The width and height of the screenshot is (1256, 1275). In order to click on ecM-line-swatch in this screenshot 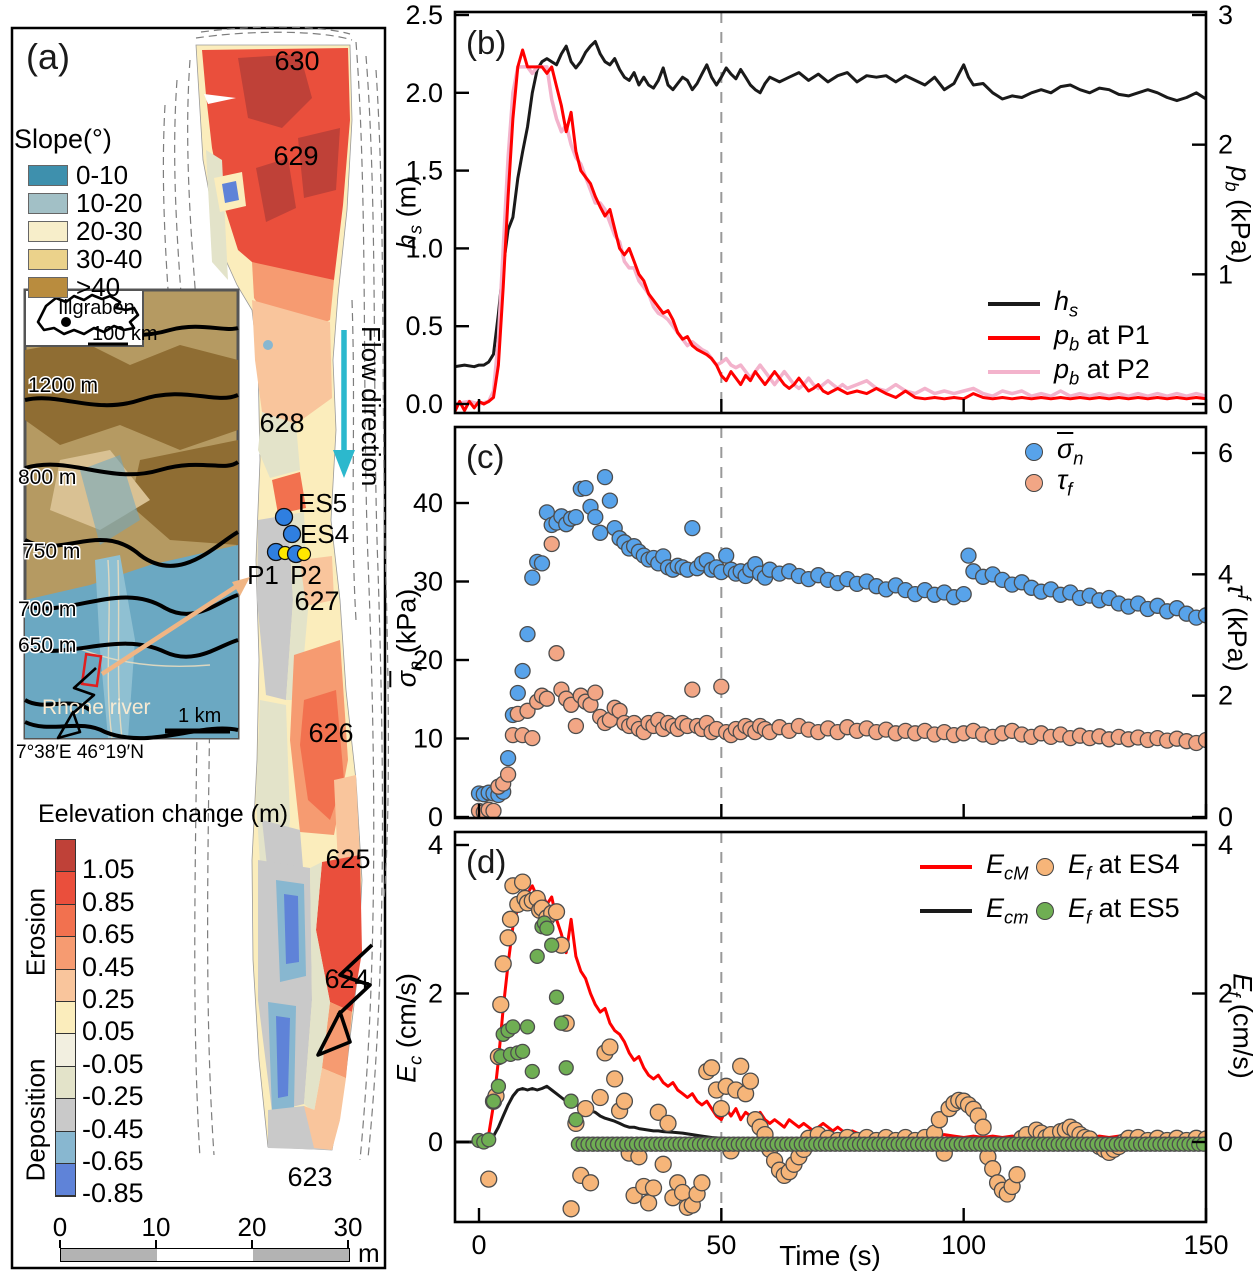, I will do `click(946, 867)`.